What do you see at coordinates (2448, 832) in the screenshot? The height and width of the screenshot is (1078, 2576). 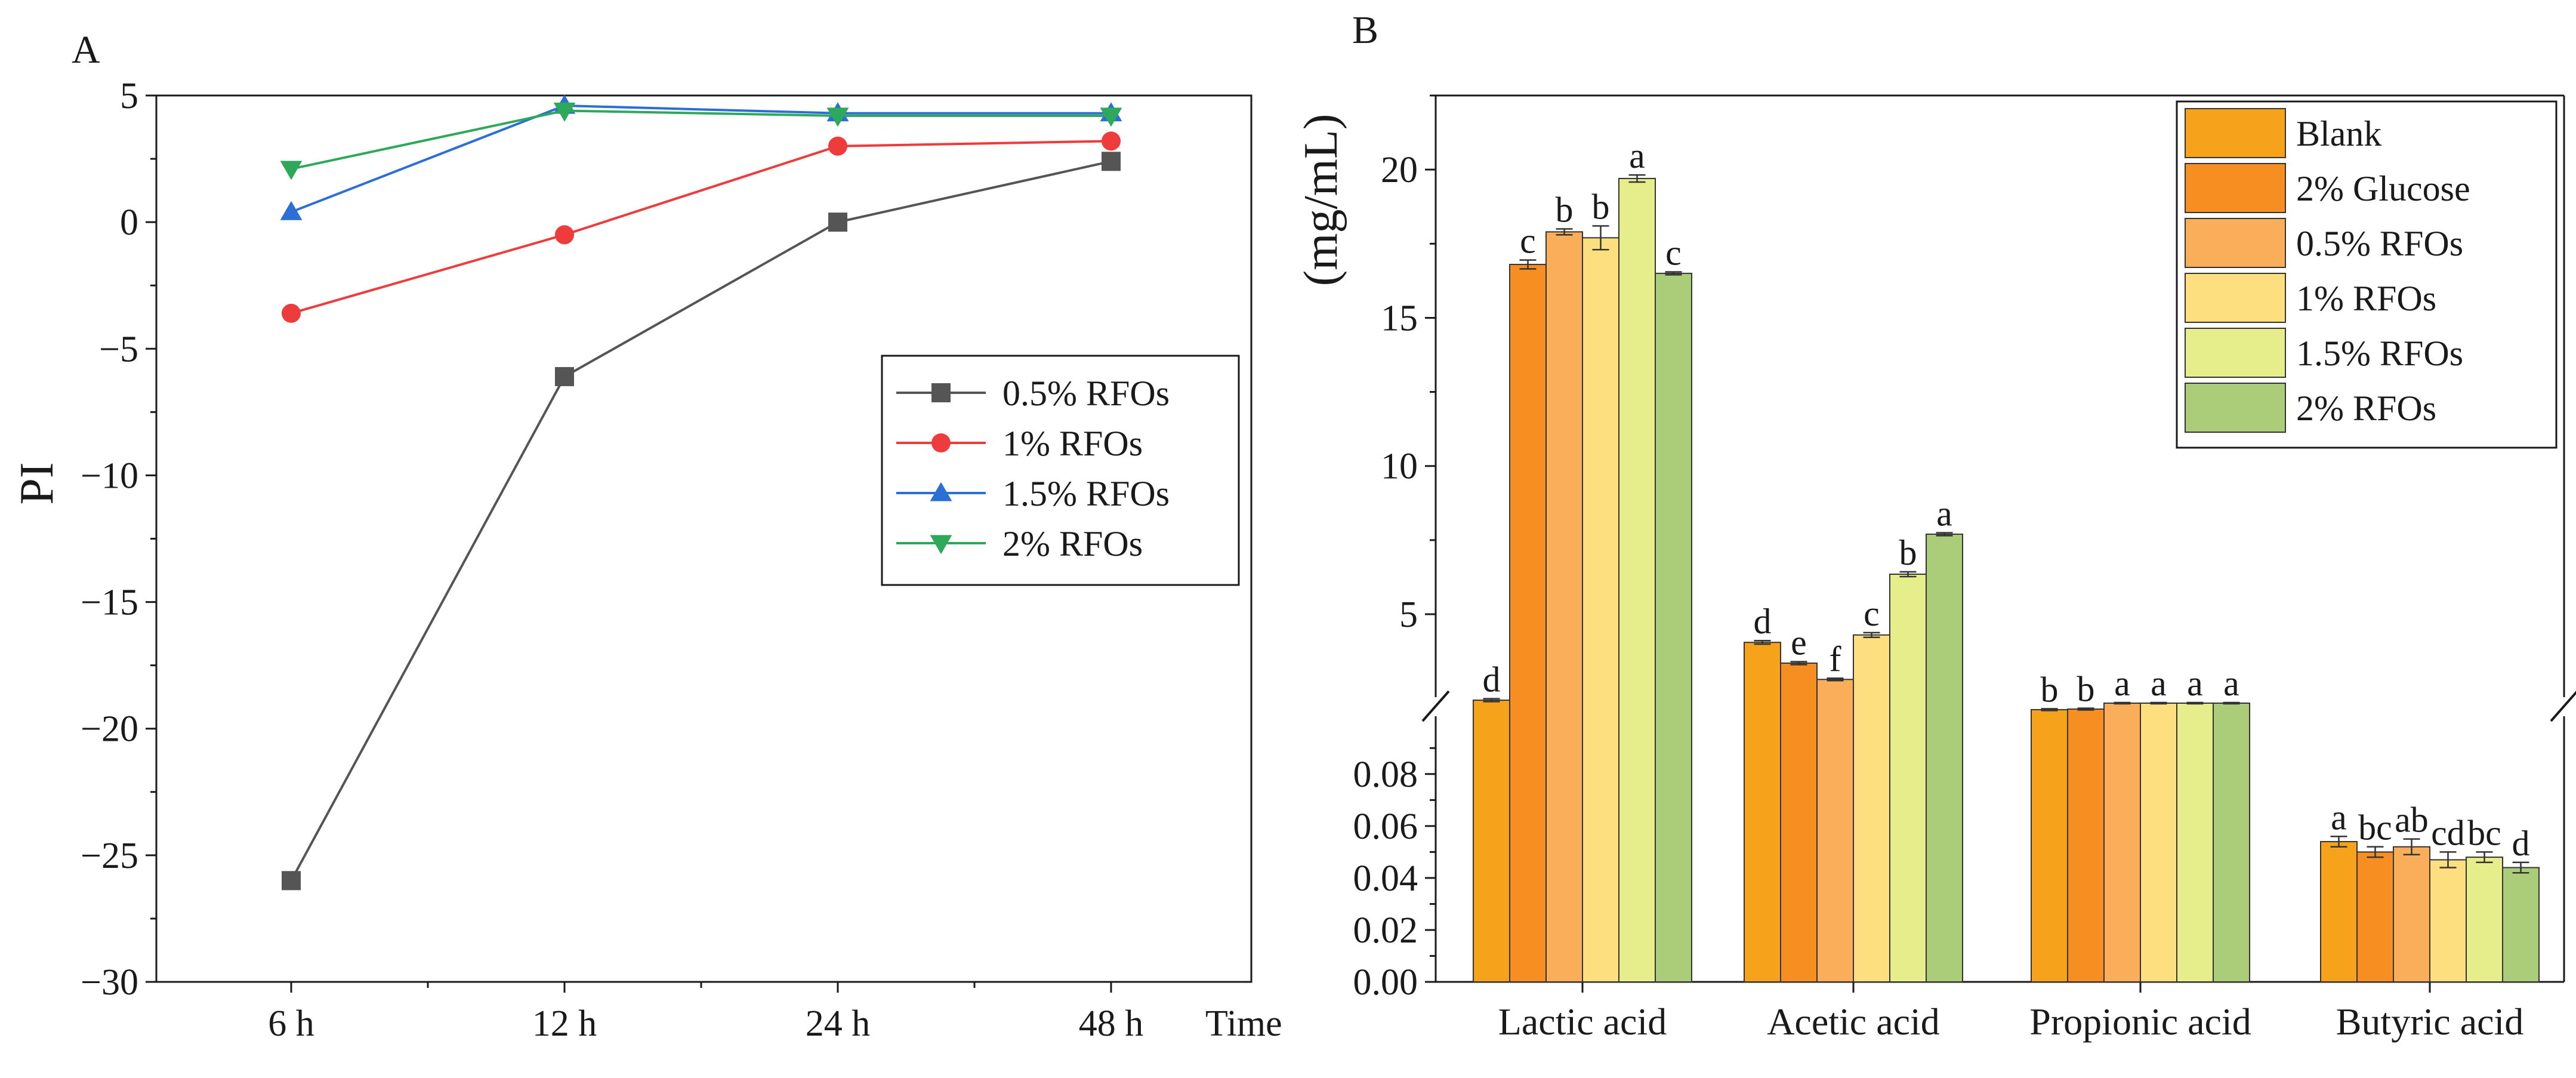 I see `significance-letter: cd` at bounding box center [2448, 832].